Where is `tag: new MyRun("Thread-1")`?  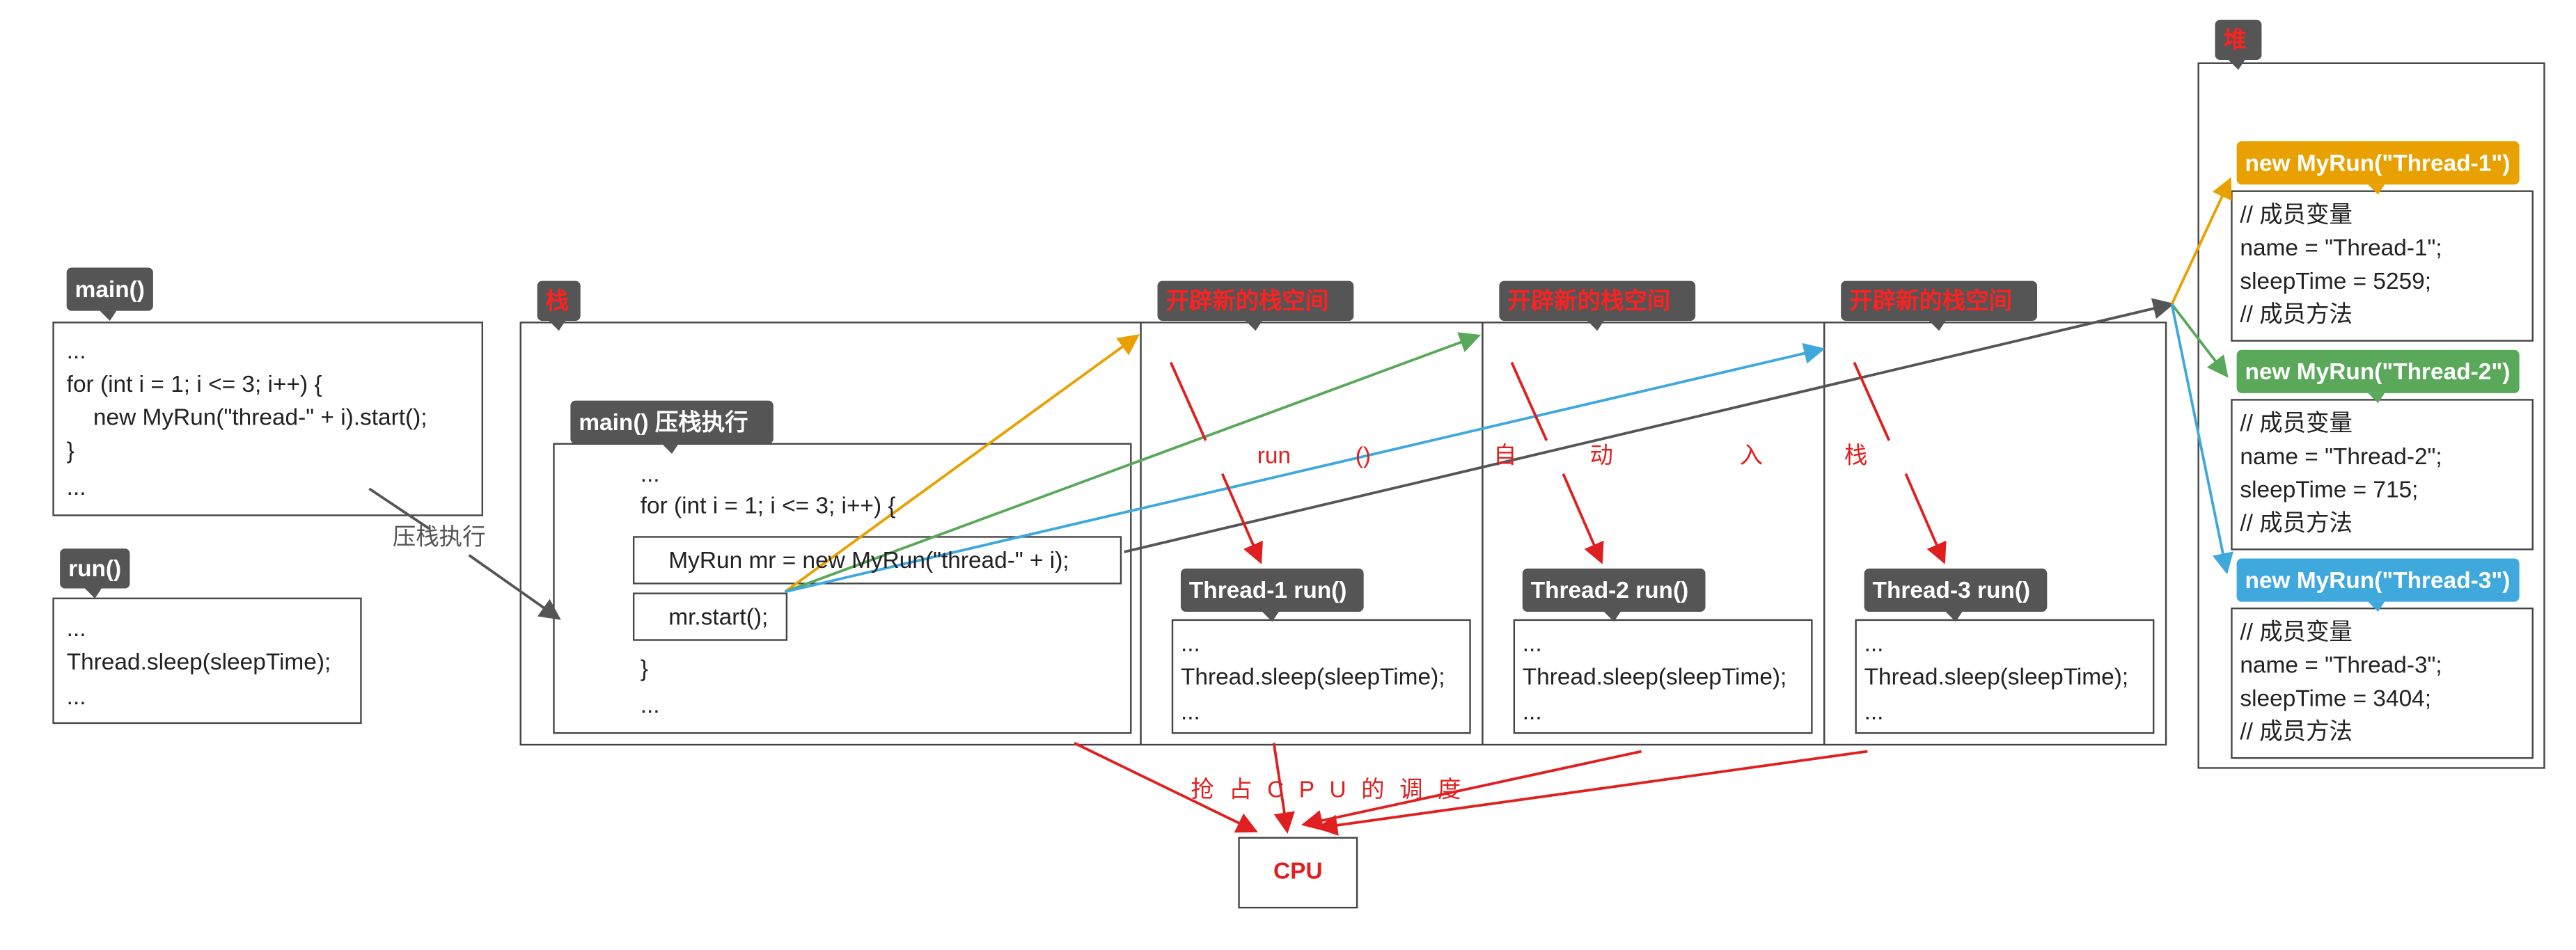
tag: new MyRun("Thread-1") is located at coordinates (2378, 168).